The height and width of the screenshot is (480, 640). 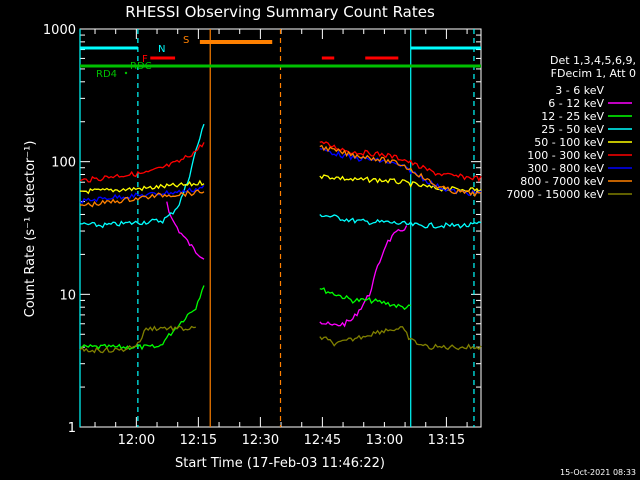 I want to click on y-axis-label: Count Rate (s⁻¹ detector⁻¹), so click(x=30, y=229).